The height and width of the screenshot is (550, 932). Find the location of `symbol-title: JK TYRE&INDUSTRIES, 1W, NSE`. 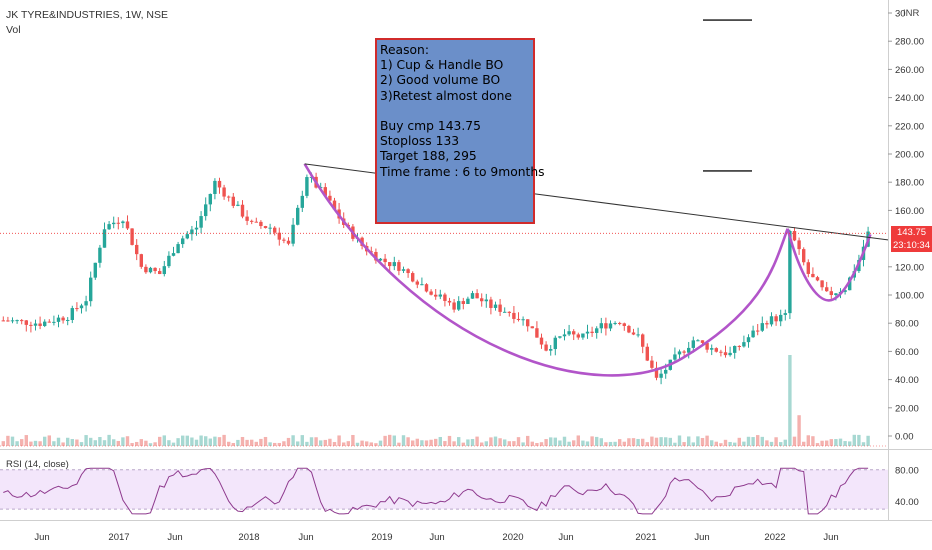

symbol-title: JK TYRE&INDUSTRIES, 1W, NSE is located at coordinates (87, 15).